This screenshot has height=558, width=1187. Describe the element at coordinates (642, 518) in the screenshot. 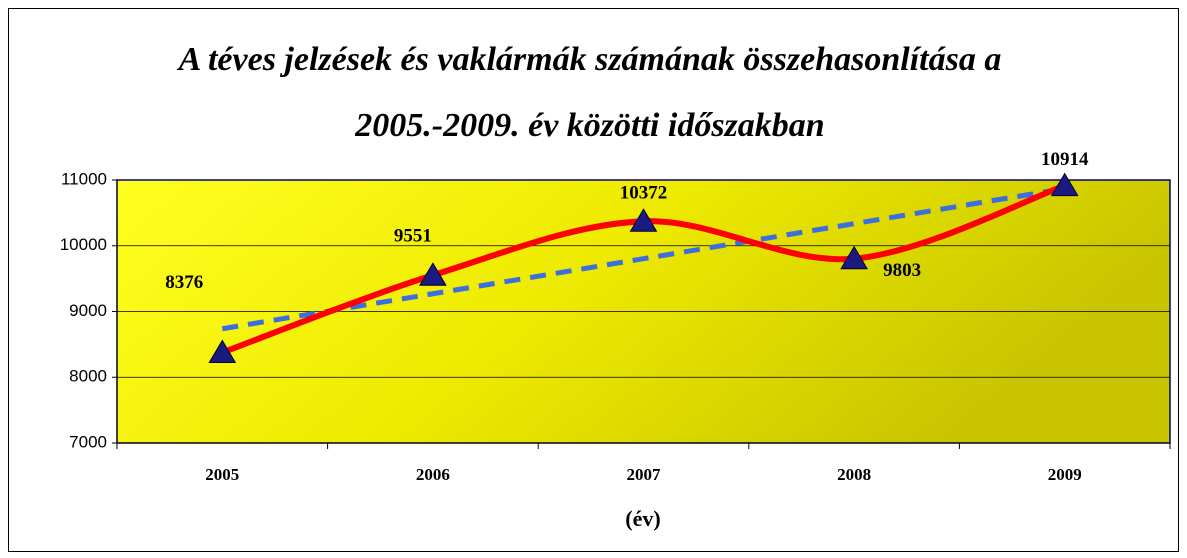

I see `x-axis-label: (év)` at that location.